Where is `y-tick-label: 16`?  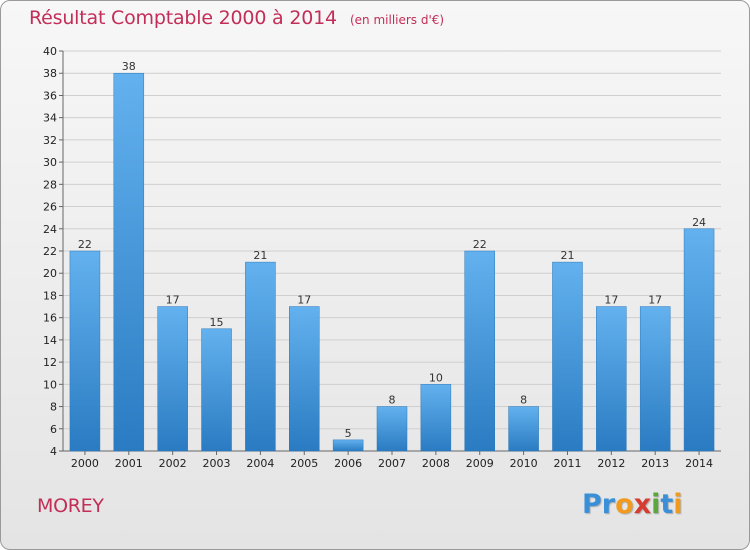 y-tick-label: 16 is located at coordinates (50, 318).